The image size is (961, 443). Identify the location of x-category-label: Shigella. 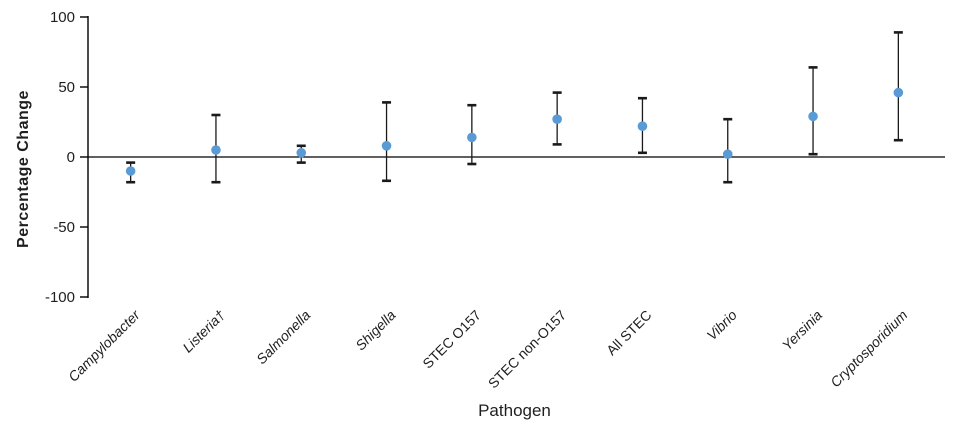
(375, 330).